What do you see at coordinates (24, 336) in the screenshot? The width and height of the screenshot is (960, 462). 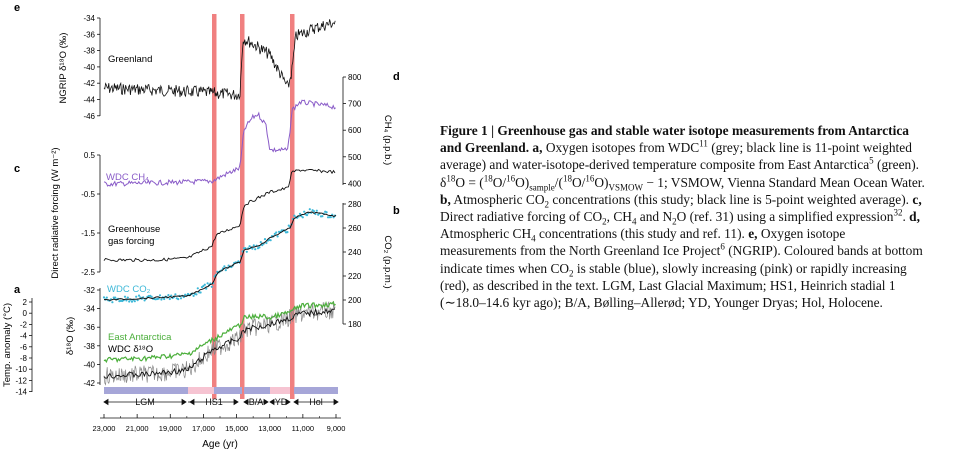 I see `a-left-tick-label: -4` at bounding box center [24, 336].